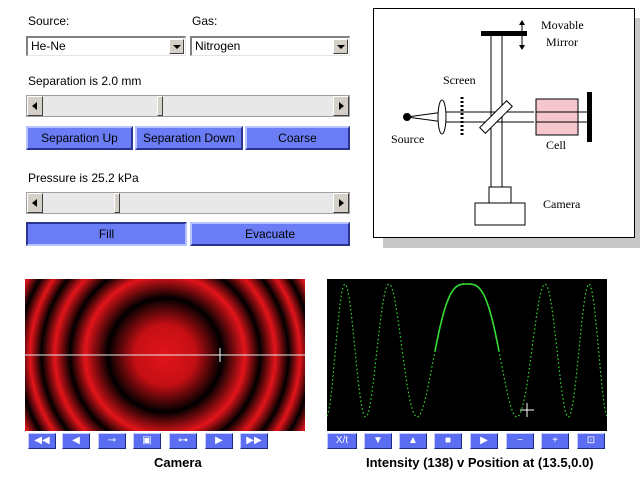 The image size is (640, 480). What do you see at coordinates (270, 46) in the screenshot?
I see `gas-select: Nitrogen` at bounding box center [270, 46].